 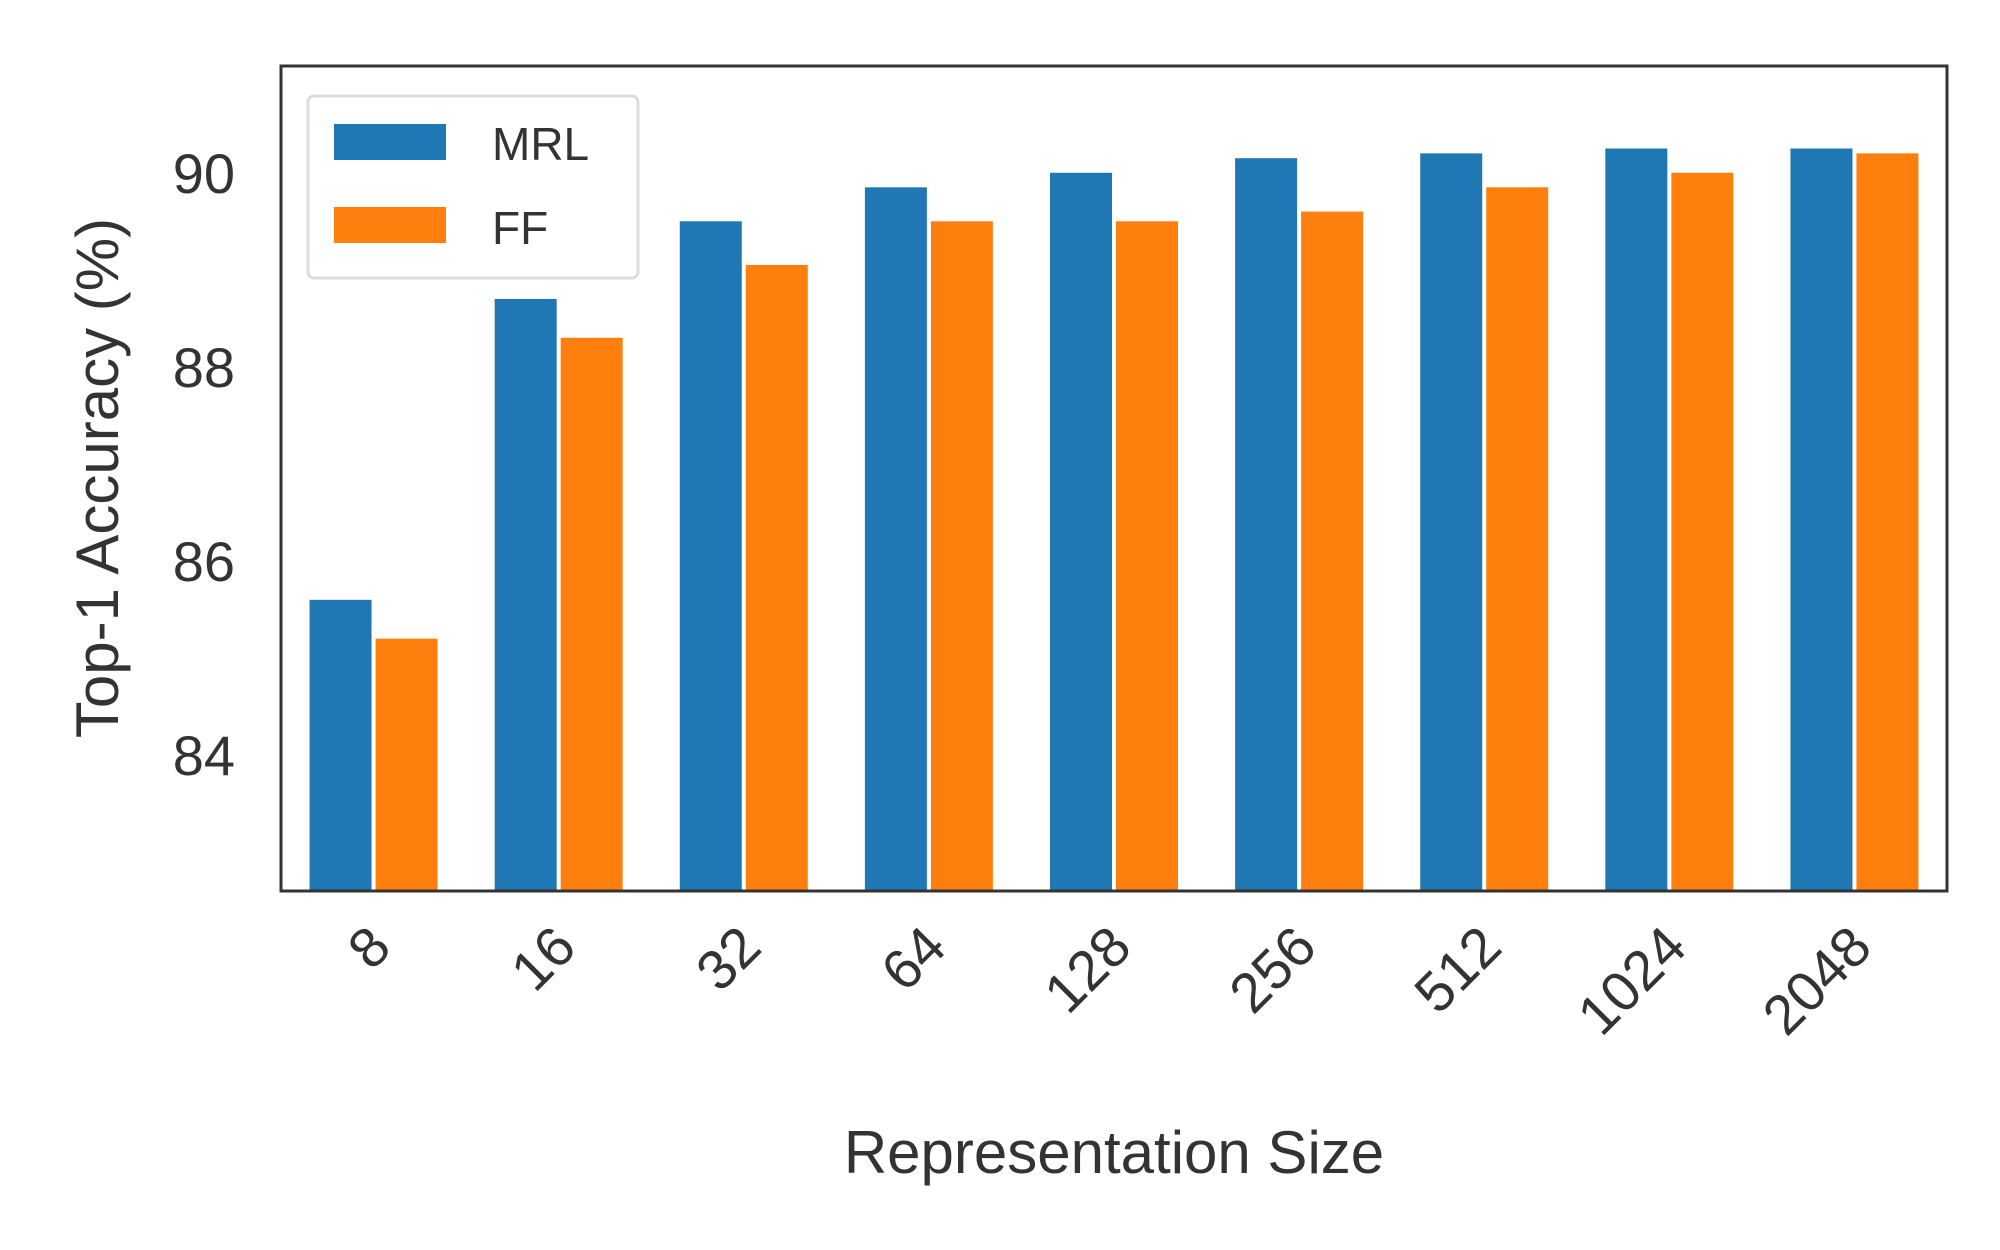 What do you see at coordinates (913, 958) in the screenshot?
I see `x-tick-label: 64` at bounding box center [913, 958].